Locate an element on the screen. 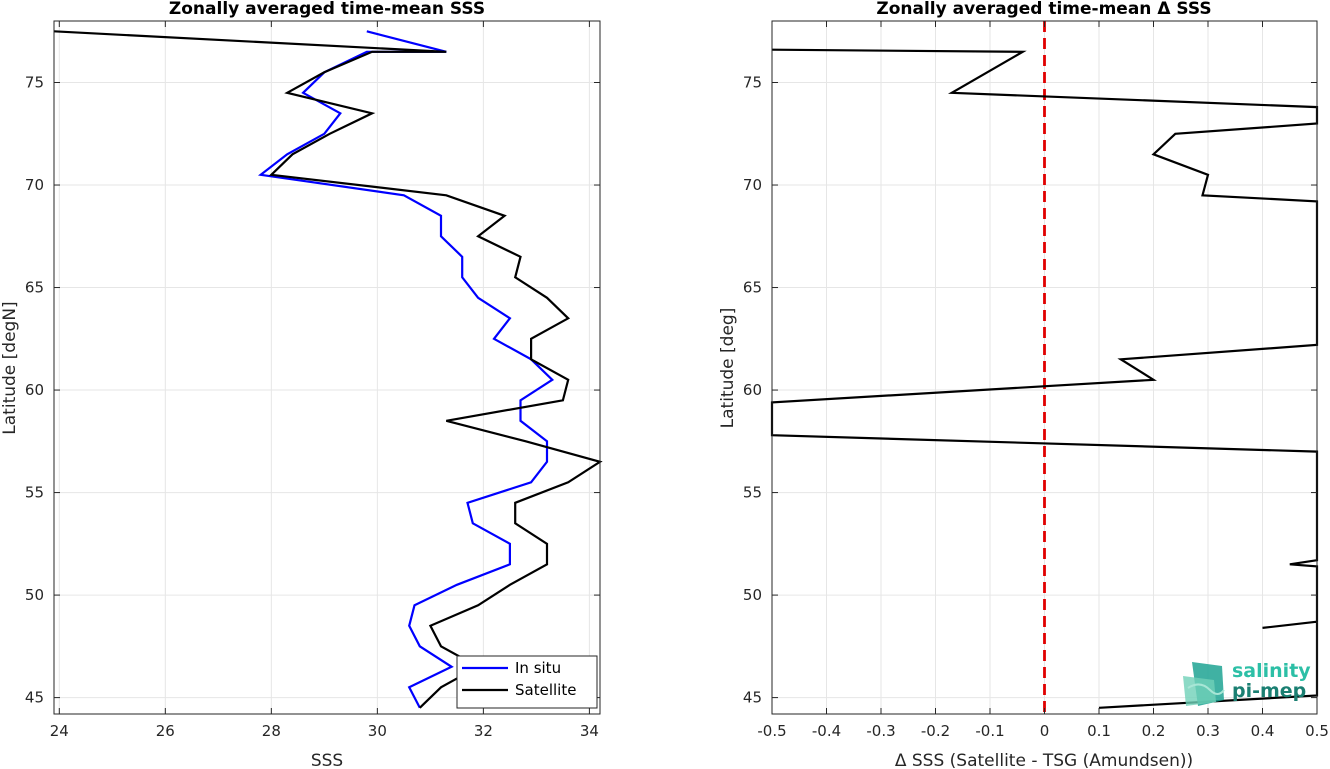 Image resolution: width=1330 pixels, height=769 pixels. legend: In situ Satellite is located at coordinates (527, 682).